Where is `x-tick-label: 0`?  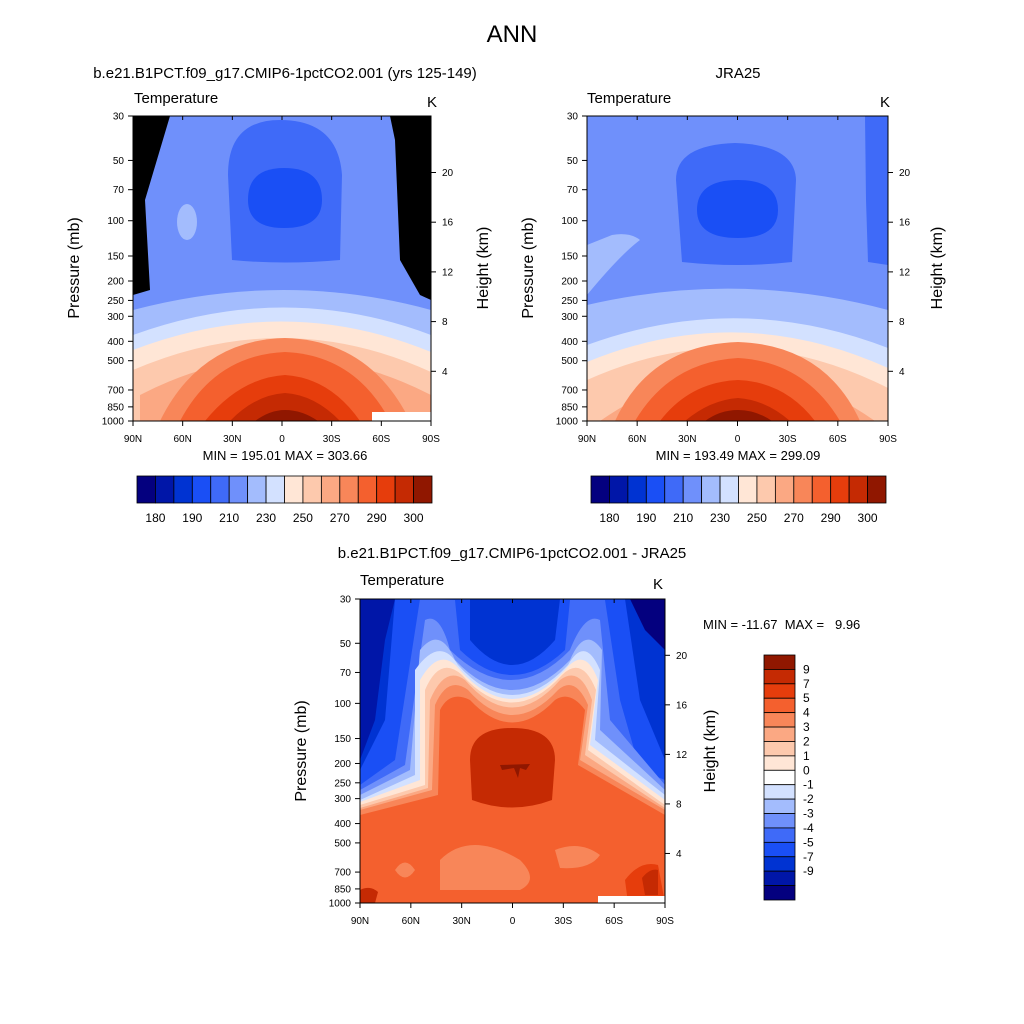
x-tick-label: 0 is located at coordinates (738, 439).